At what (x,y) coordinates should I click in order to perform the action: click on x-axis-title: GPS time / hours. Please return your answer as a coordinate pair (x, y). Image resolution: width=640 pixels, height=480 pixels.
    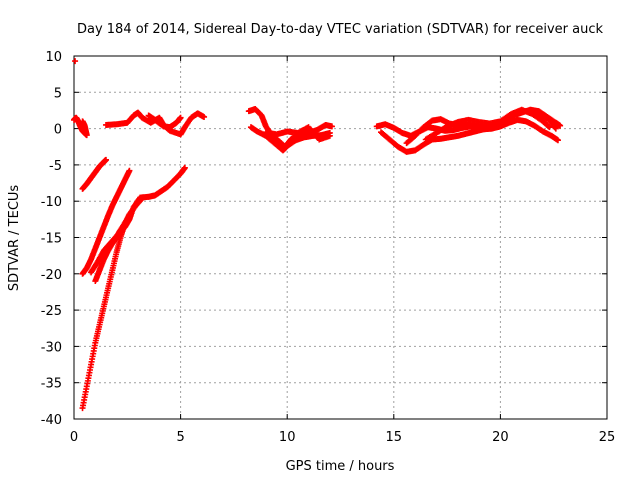
    Looking at the image, I should click on (340, 466).